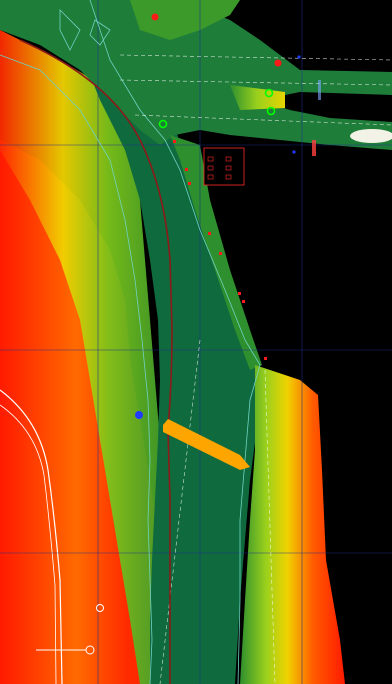 This screenshot has width=392, height=684. What do you see at coordinates (217, 108) in the screenshot?
I see `green-buoys` at bounding box center [217, 108].